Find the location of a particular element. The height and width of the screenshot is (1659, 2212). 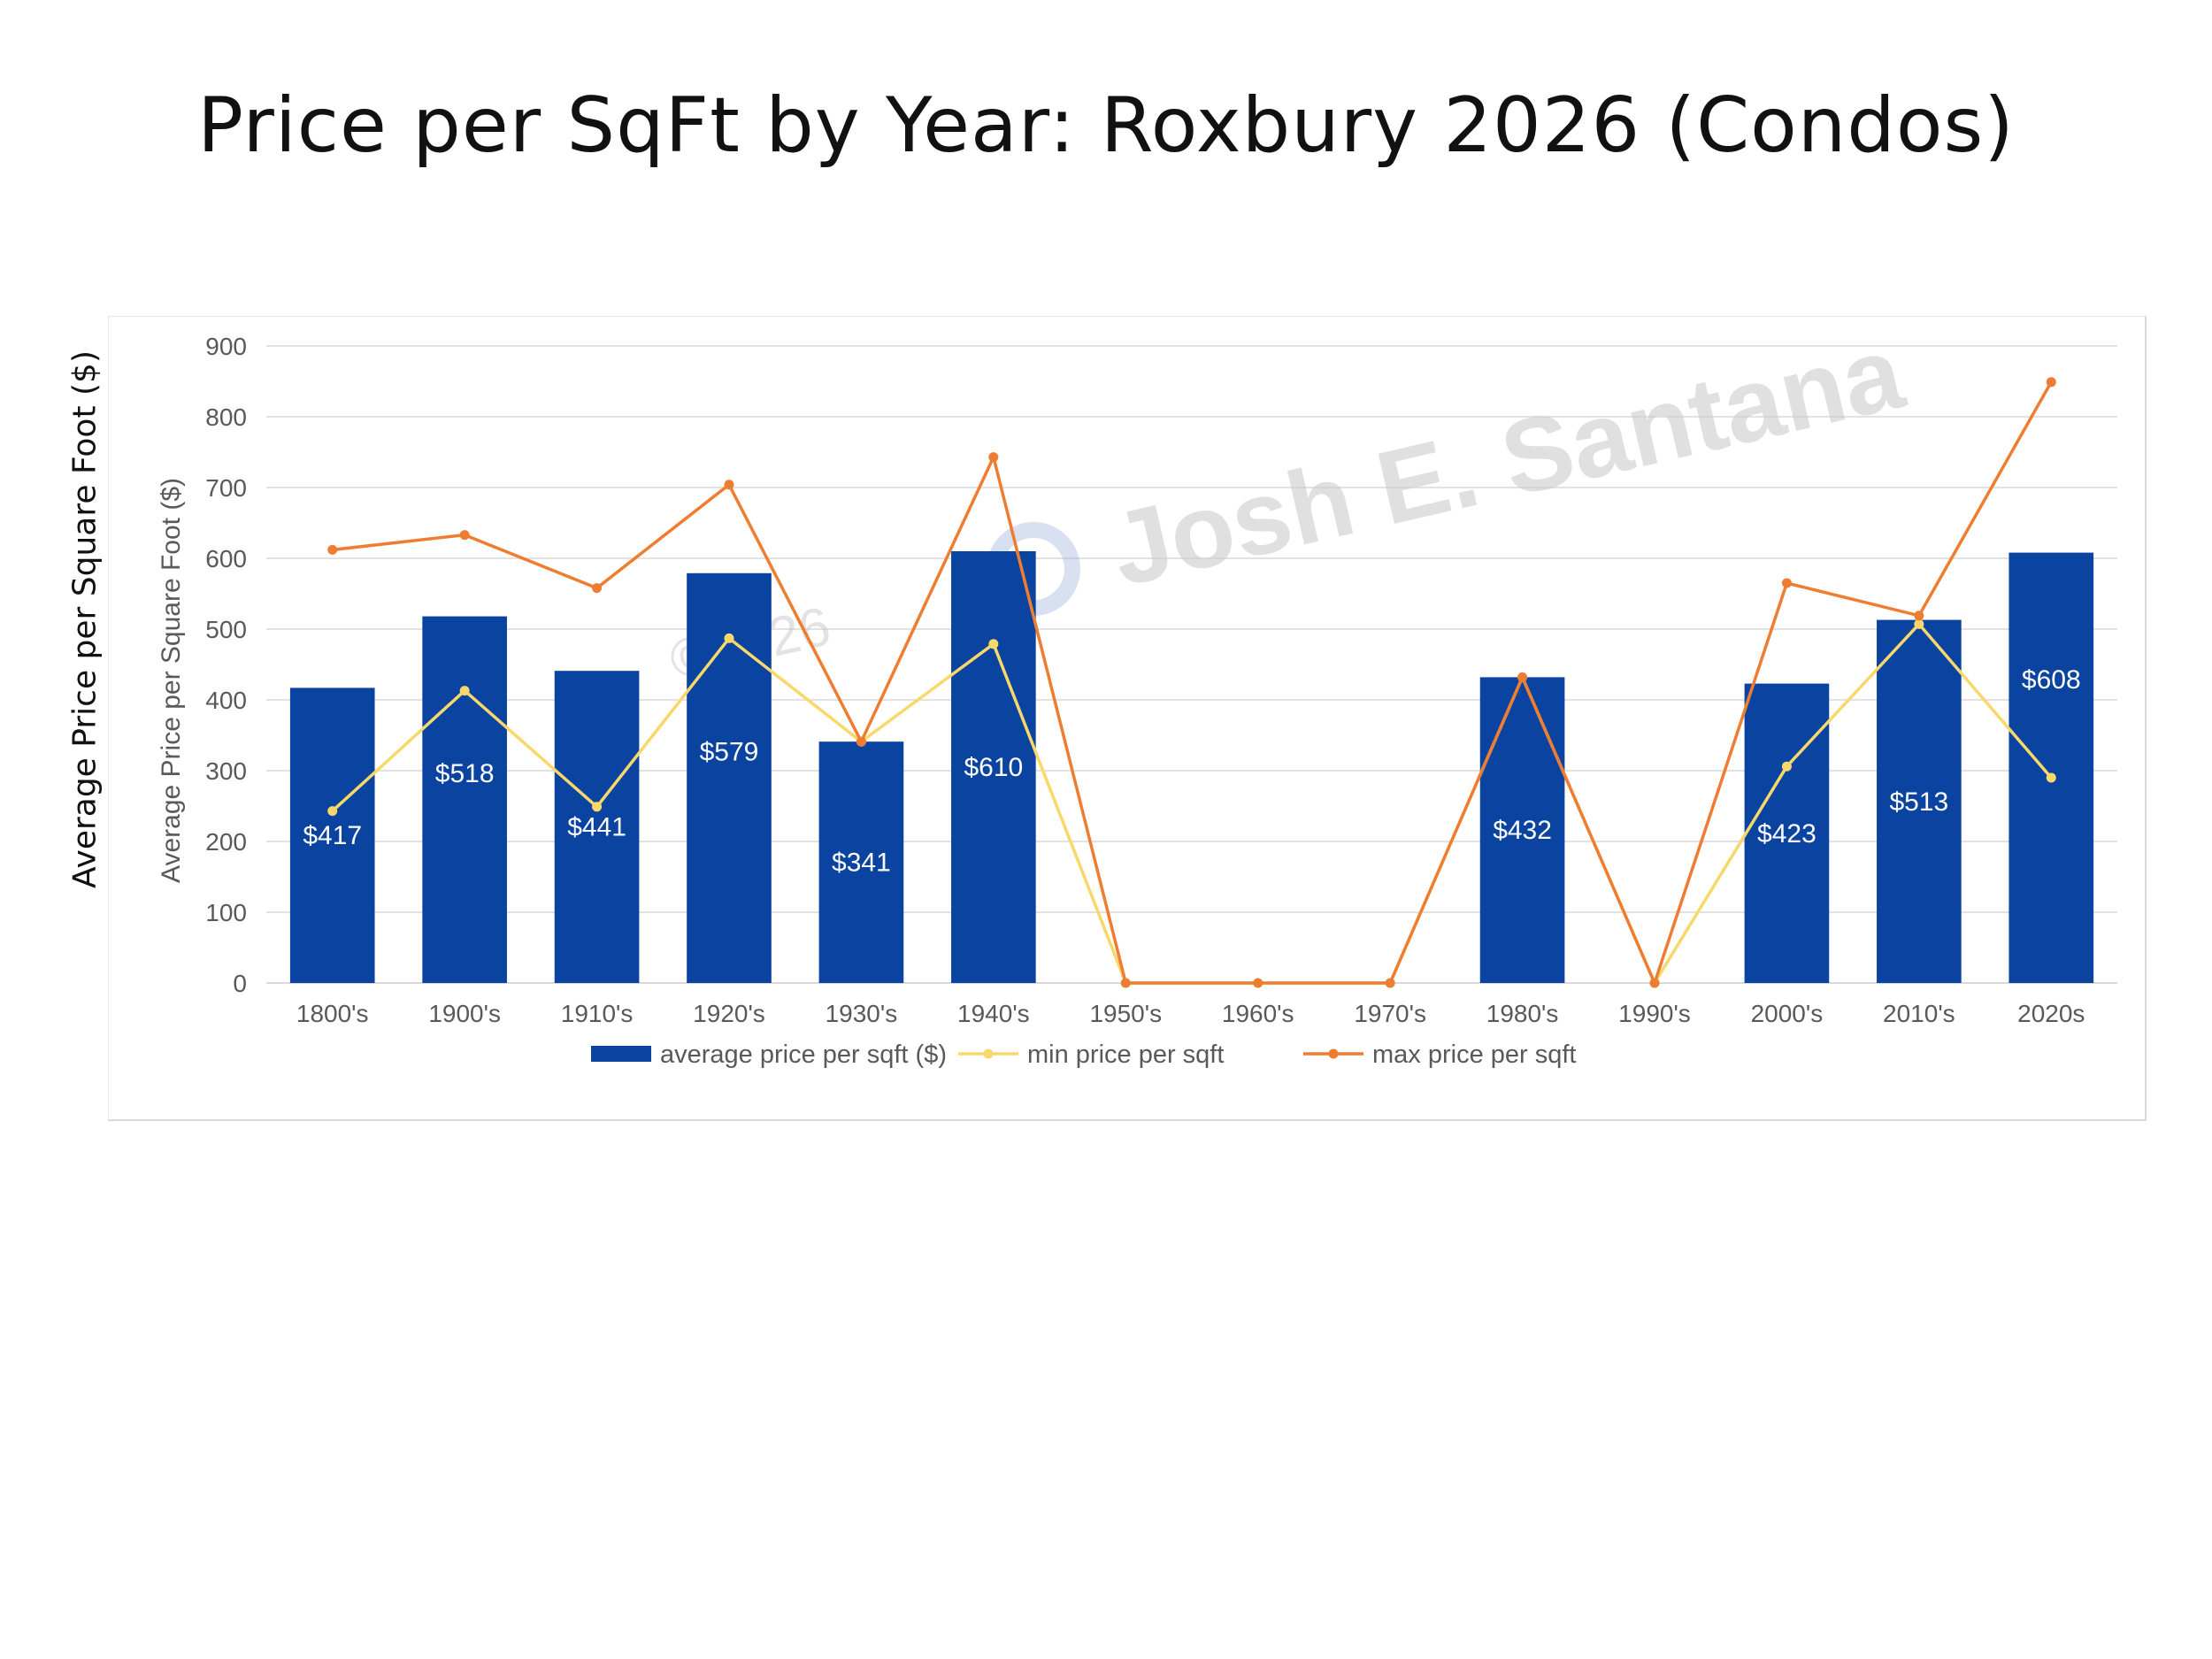

y-tick-label: 400 is located at coordinates (226, 701).